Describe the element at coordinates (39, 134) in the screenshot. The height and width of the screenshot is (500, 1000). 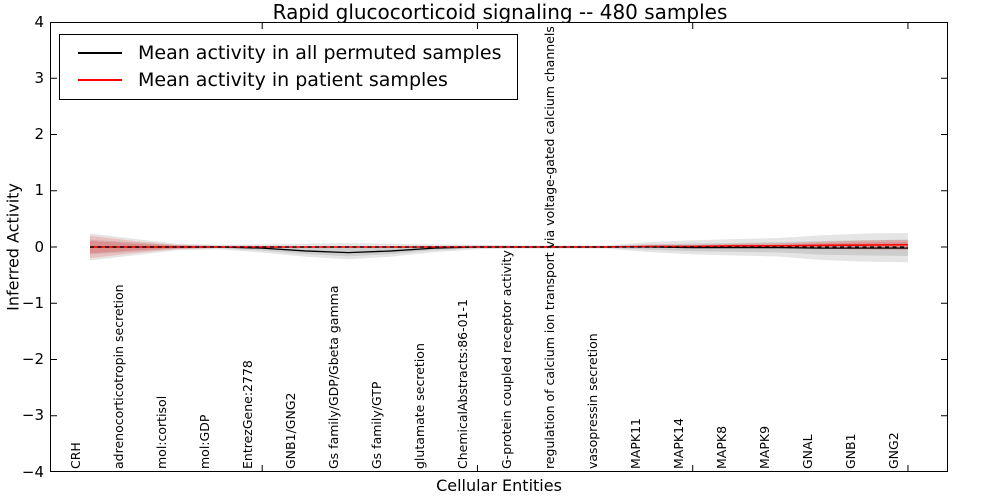
I see `y-tick-label: 2` at that location.